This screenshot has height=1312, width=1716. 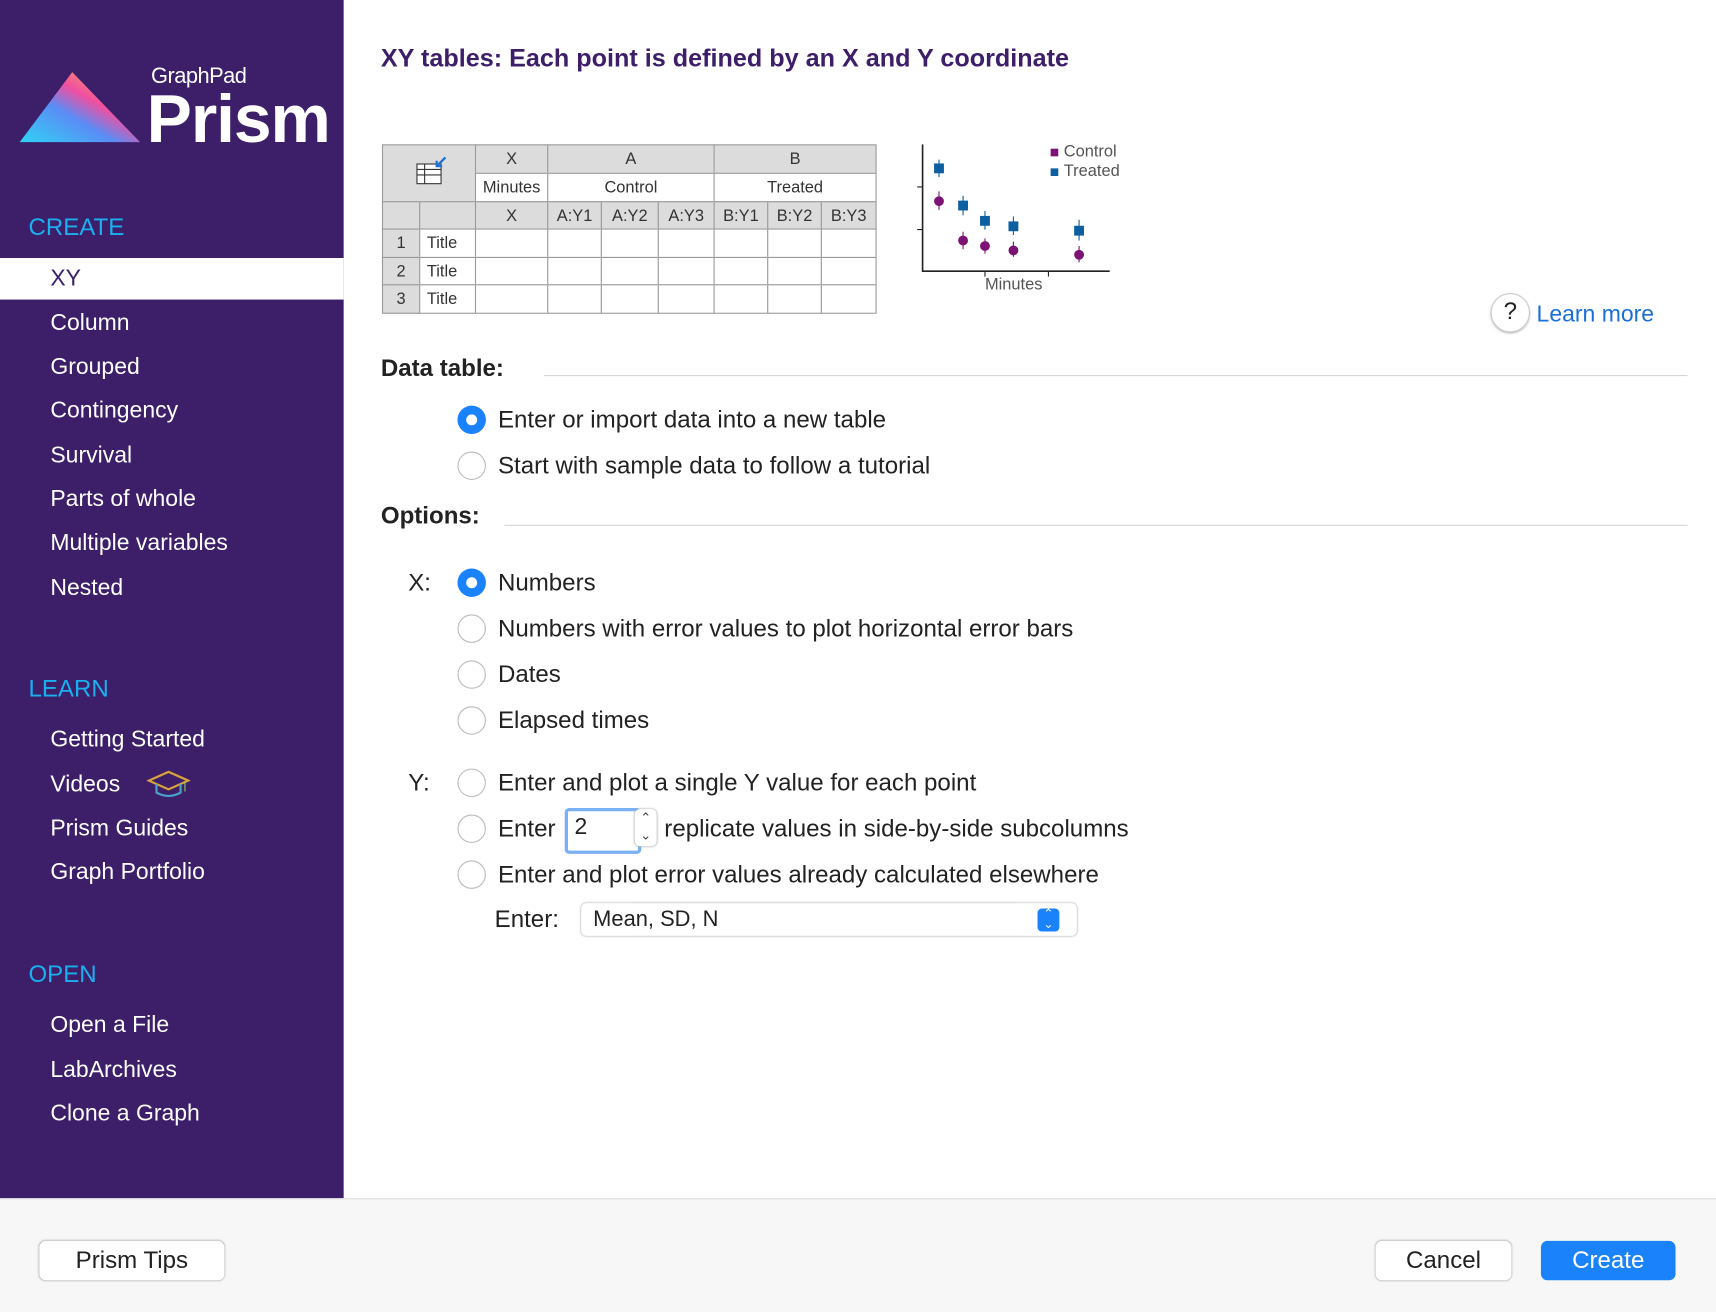 I want to click on logo-product: Prism, so click(x=238, y=119).